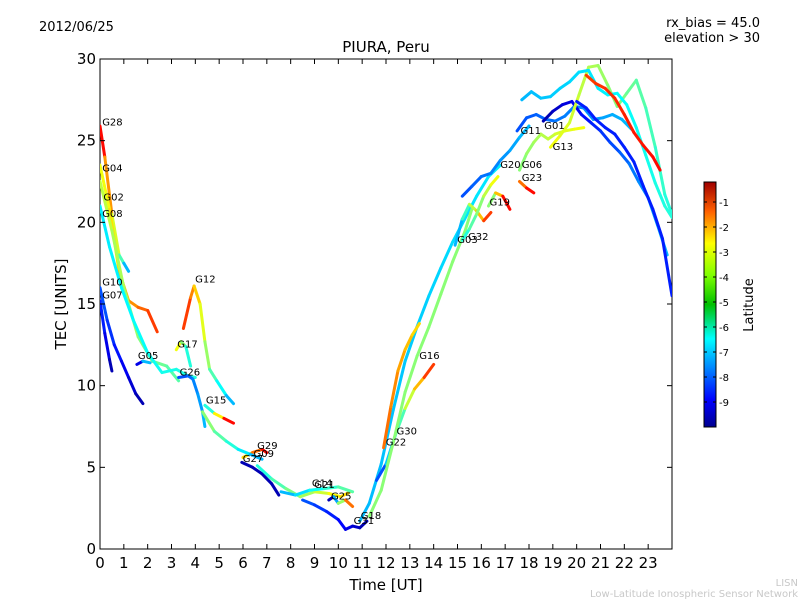  What do you see at coordinates (500, 203) in the screenshot?
I see `satellite-label-g19: G19` at bounding box center [500, 203].